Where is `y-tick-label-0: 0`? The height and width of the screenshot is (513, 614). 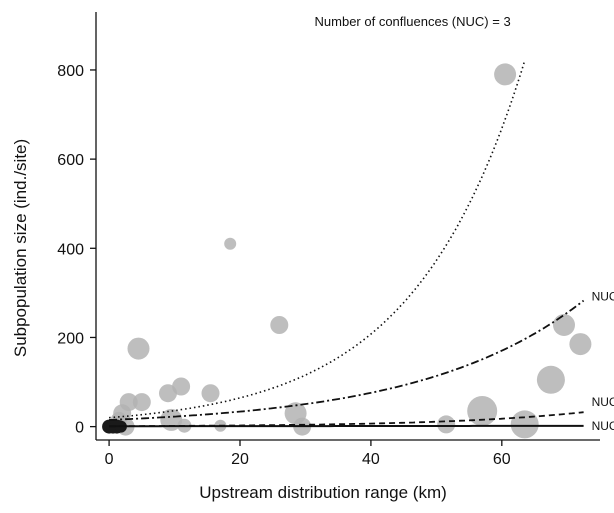 y-tick-label-0: 0 is located at coordinates (79, 428).